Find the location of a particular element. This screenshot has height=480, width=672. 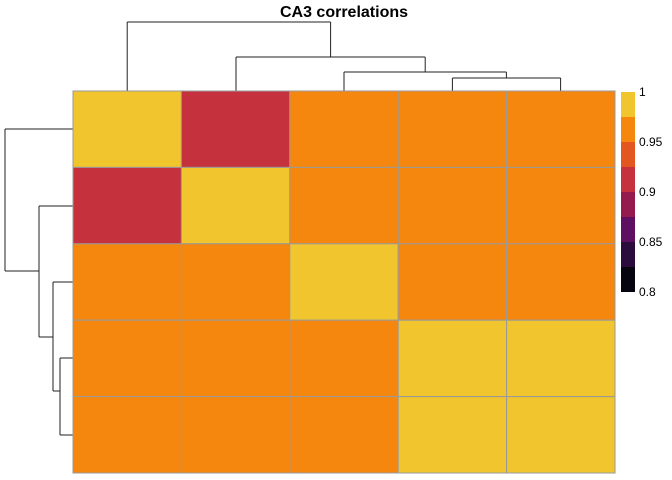

legend-tick-label: 0.95 is located at coordinates (651, 142).